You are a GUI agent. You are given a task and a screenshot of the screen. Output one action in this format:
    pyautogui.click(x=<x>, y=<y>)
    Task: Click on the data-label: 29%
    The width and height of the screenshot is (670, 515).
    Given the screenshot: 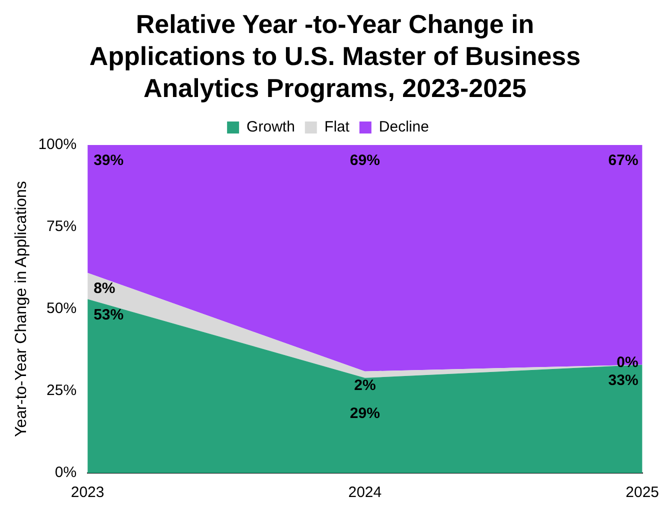 What is the action you would take?
    pyautogui.click(x=365, y=413)
    